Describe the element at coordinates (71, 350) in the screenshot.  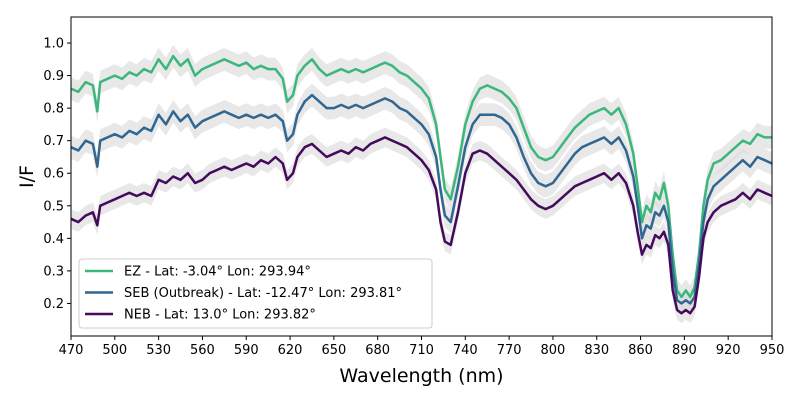
I see `x-tick-label: 470` at that location.